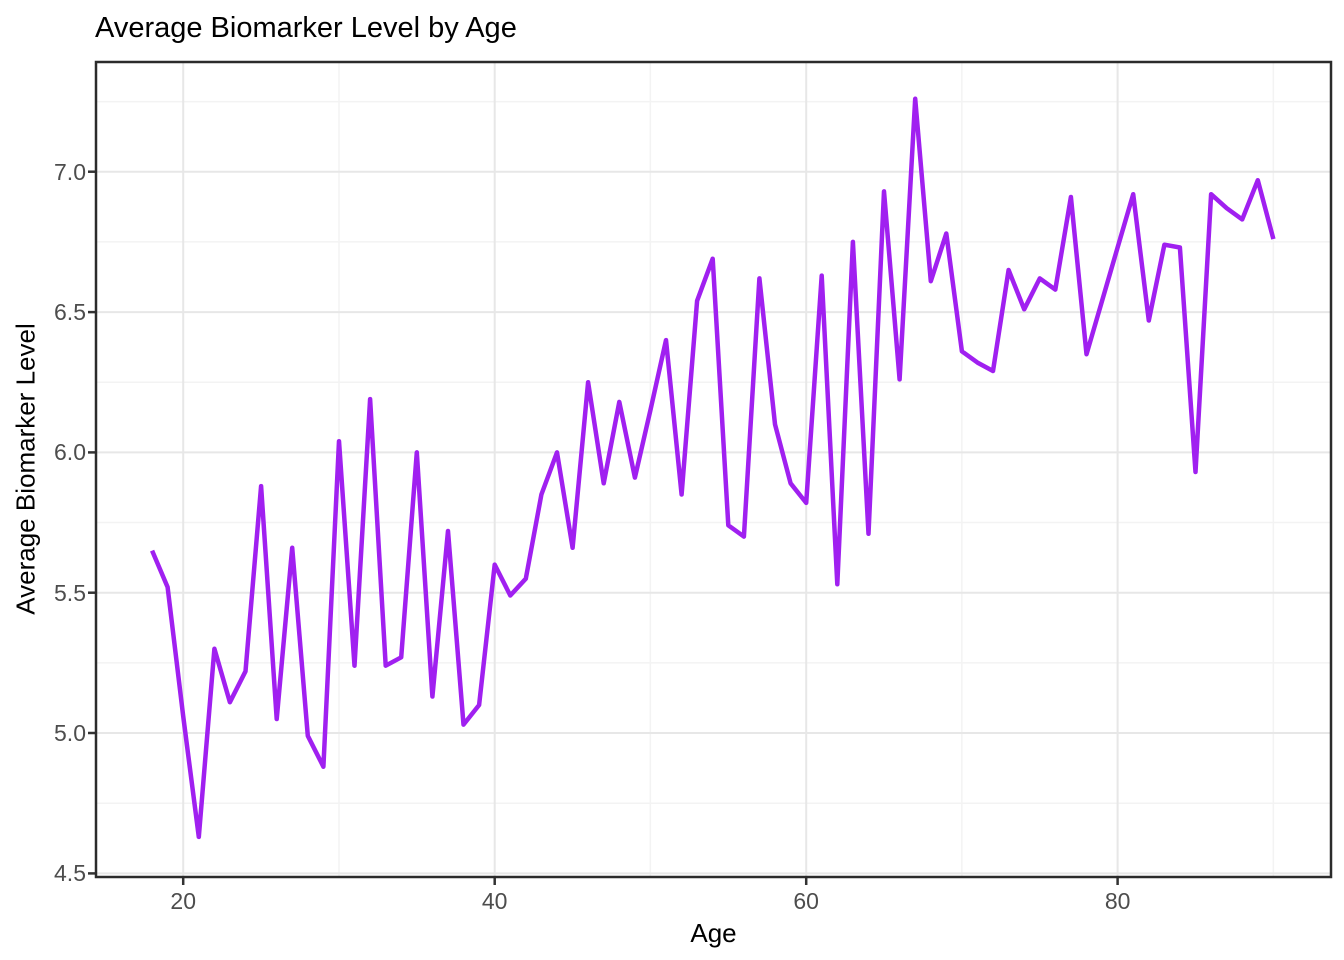  What do you see at coordinates (494, 901) in the screenshot?
I see `x-tick-label: 40` at bounding box center [494, 901].